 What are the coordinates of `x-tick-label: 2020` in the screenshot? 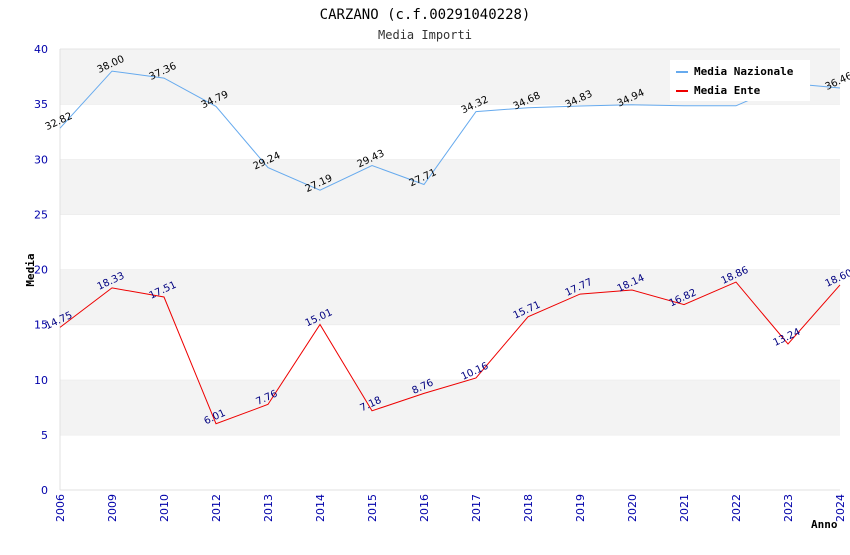 It's located at (632, 508).